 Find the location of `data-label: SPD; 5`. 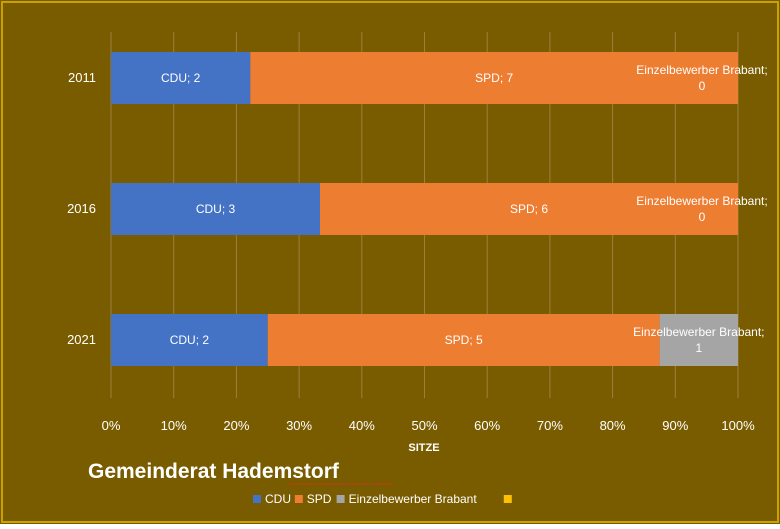

data-label: SPD; 5 is located at coordinates (464, 340).